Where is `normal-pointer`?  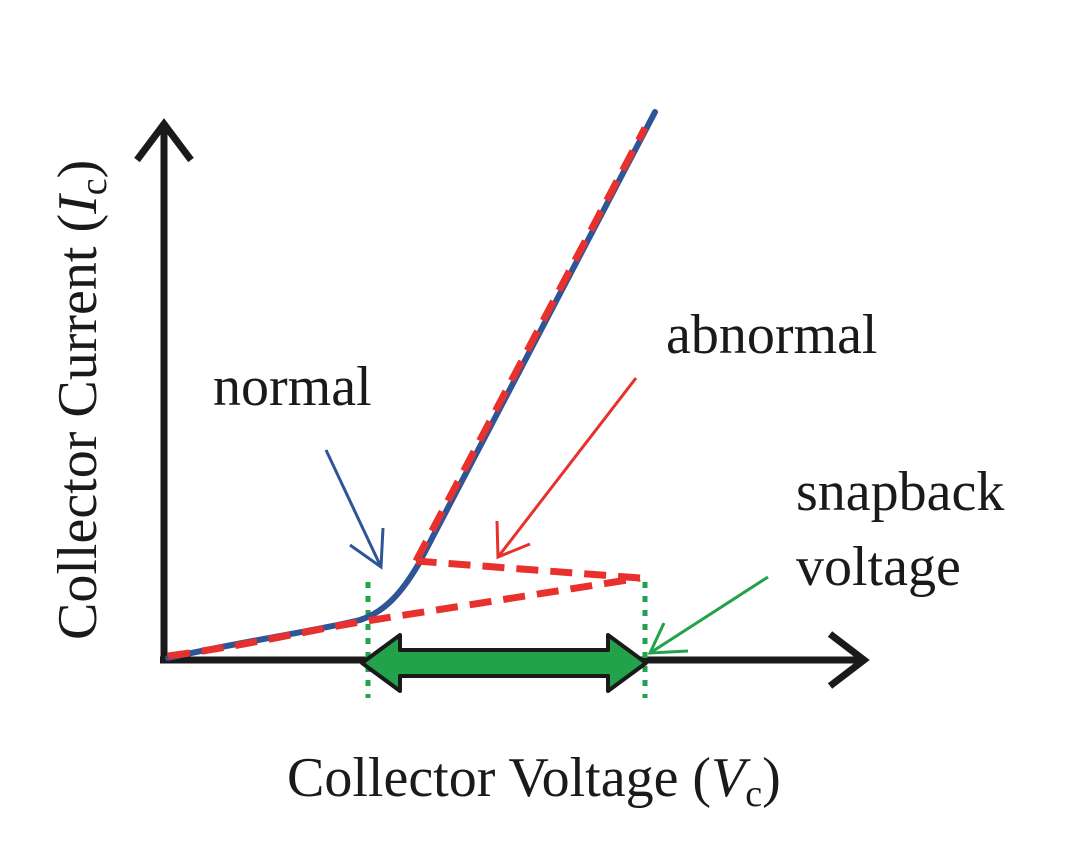
normal-pointer is located at coordinates (354, 509).